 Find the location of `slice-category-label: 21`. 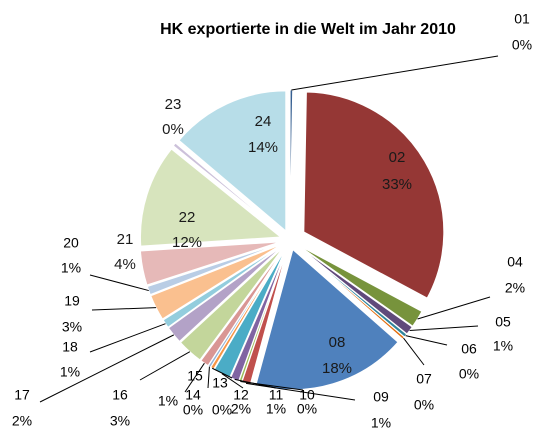

slice-category-label: 21 is located at coordinates (125, 239).